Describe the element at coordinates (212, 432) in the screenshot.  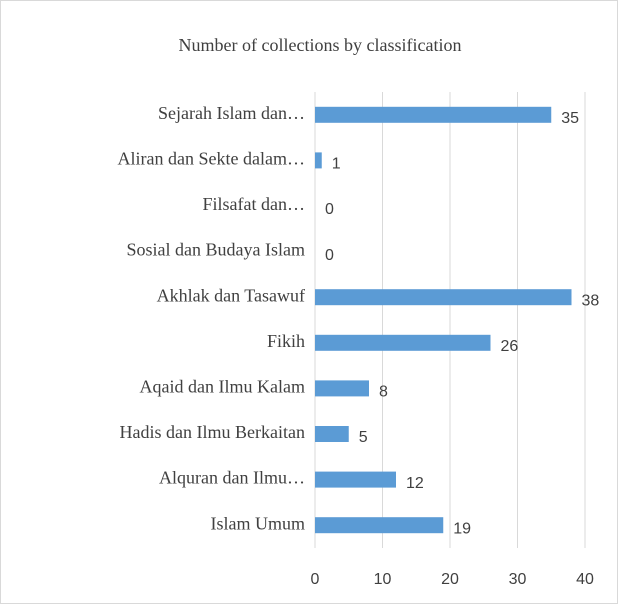
I see `y-tick-label: Hadis dan Ilmu Berkaitan` at that location.